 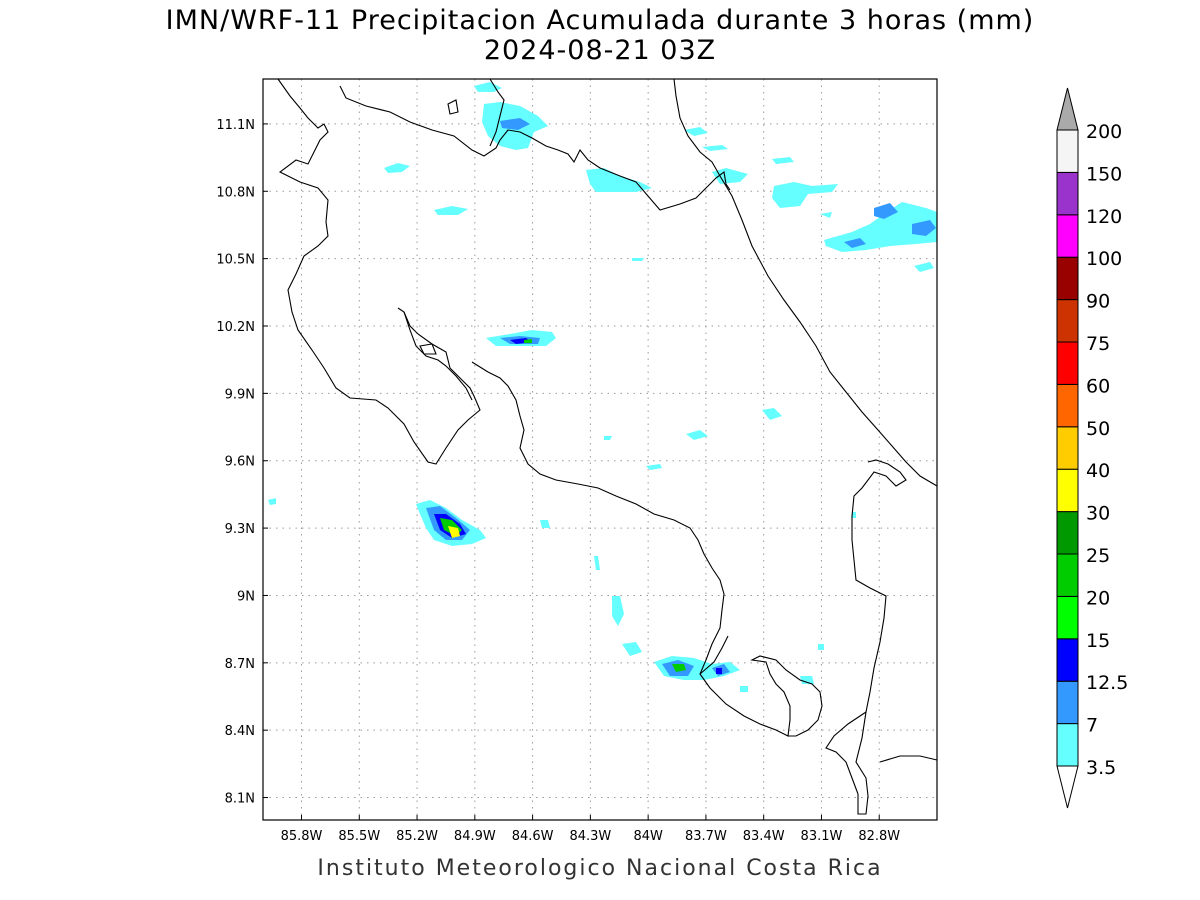 What do you see at coordinates (240, 799) in the screenshot?
I see `lat-tick-label: 8.1N` at bounding box center [240, 799].